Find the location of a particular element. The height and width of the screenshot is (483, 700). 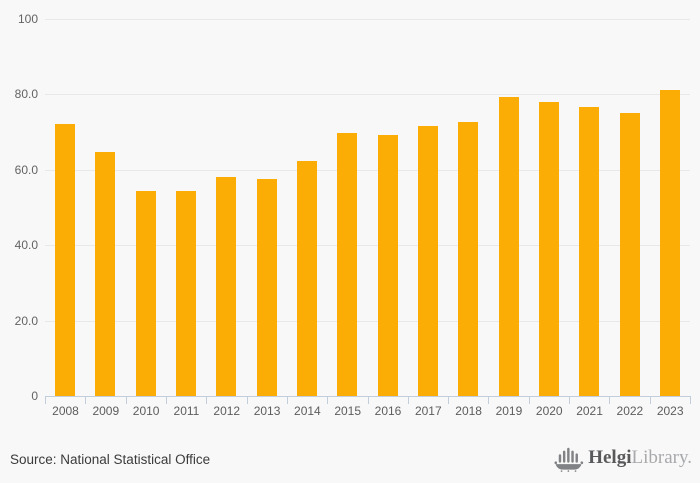

x-tick-label-2013: 2013 is located at coordinates (267, 411).